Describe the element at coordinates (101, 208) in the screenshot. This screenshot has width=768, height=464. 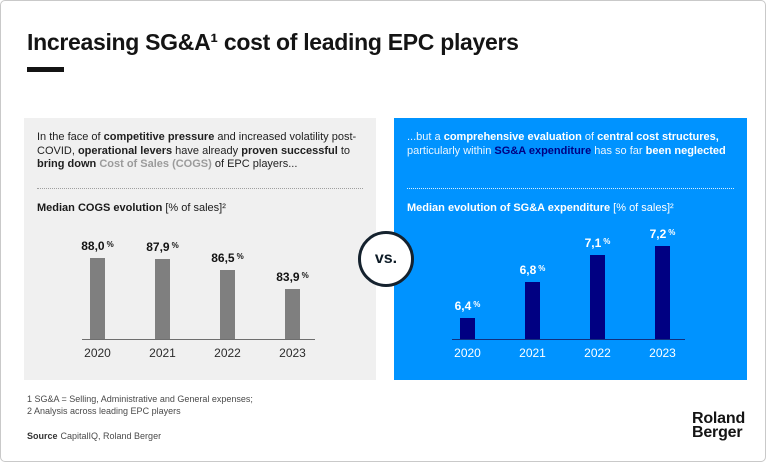
I see `text-segment: Median COGS evolution` at that location.